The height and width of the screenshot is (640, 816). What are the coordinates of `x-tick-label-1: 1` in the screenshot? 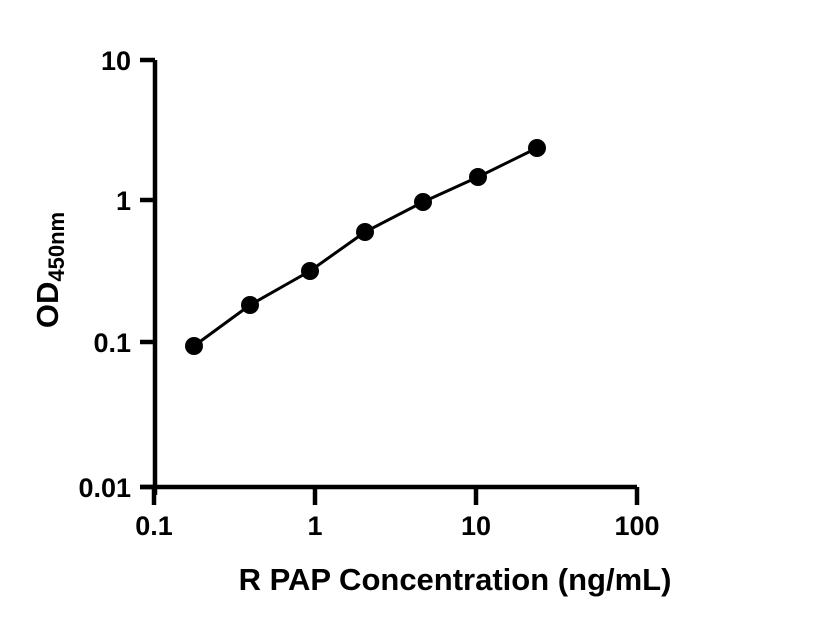 It's located at (314, 526).